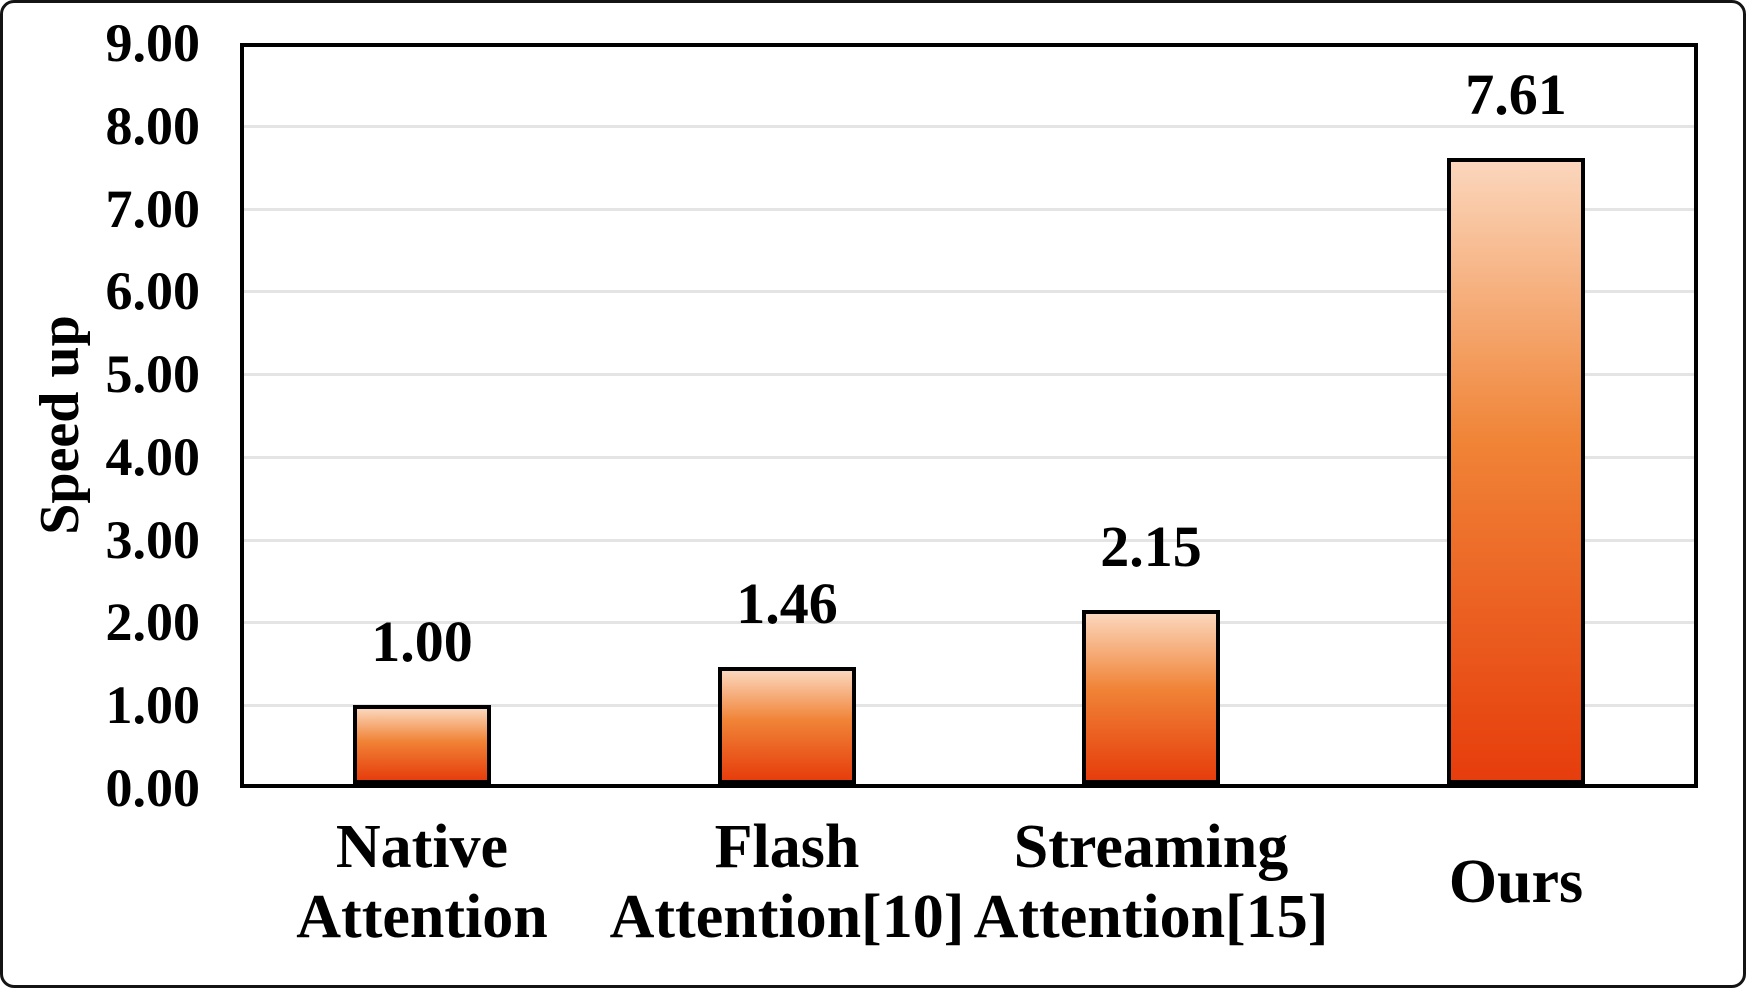 The image size is (1746, 988). I want to click on category-label-line: Native, so click(422, 847).